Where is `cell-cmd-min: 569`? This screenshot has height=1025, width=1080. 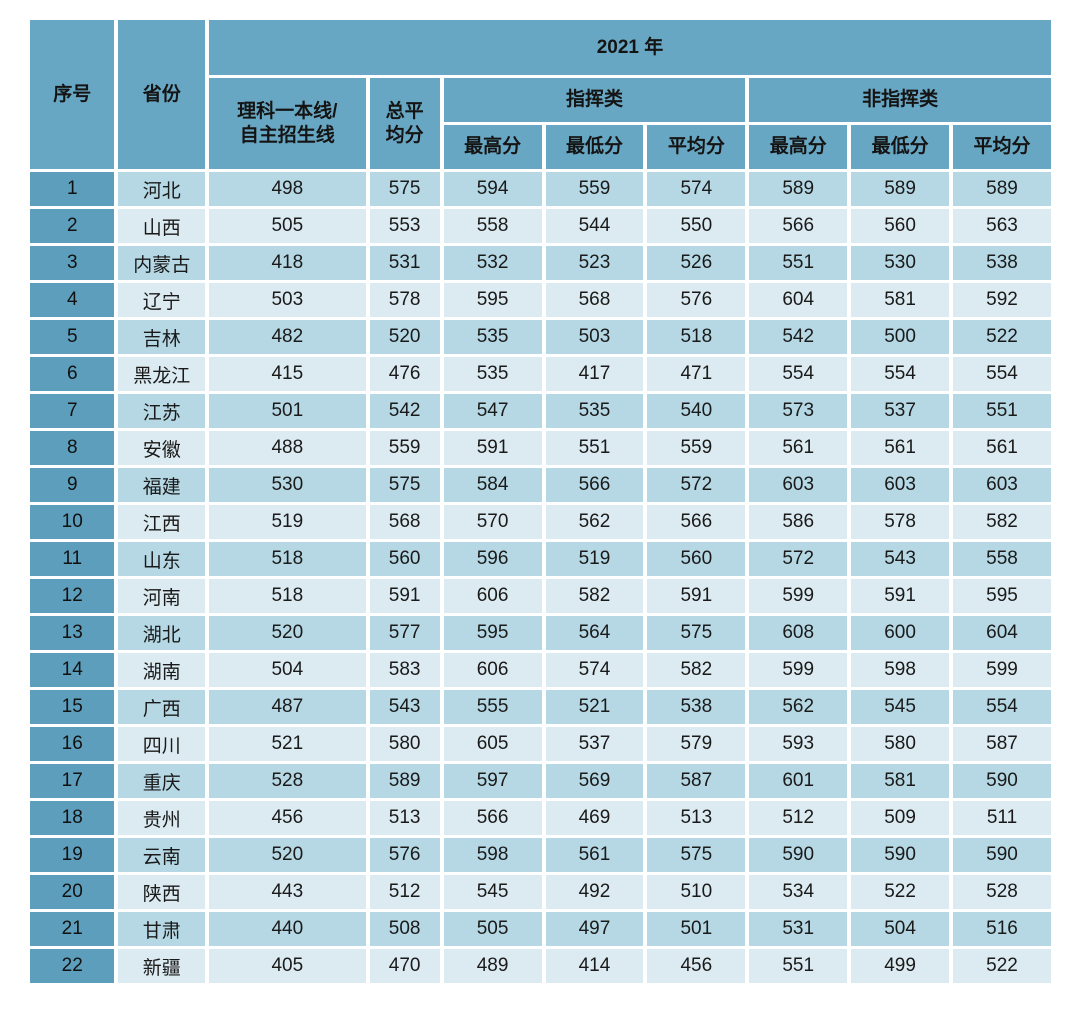
cell-cmd-min: 569 is located at coordinates (594, 781).